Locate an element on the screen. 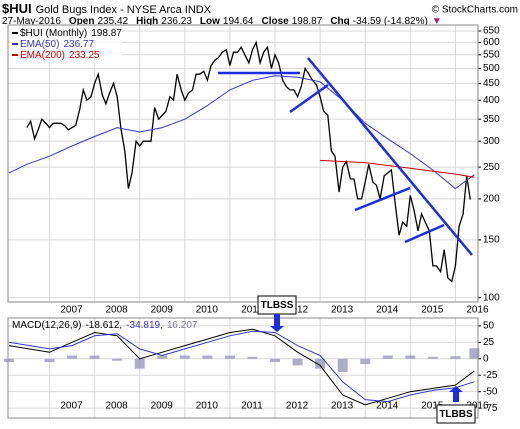 The image size is (520, 429). quote-label: Open is located at coordinates (82, 21).